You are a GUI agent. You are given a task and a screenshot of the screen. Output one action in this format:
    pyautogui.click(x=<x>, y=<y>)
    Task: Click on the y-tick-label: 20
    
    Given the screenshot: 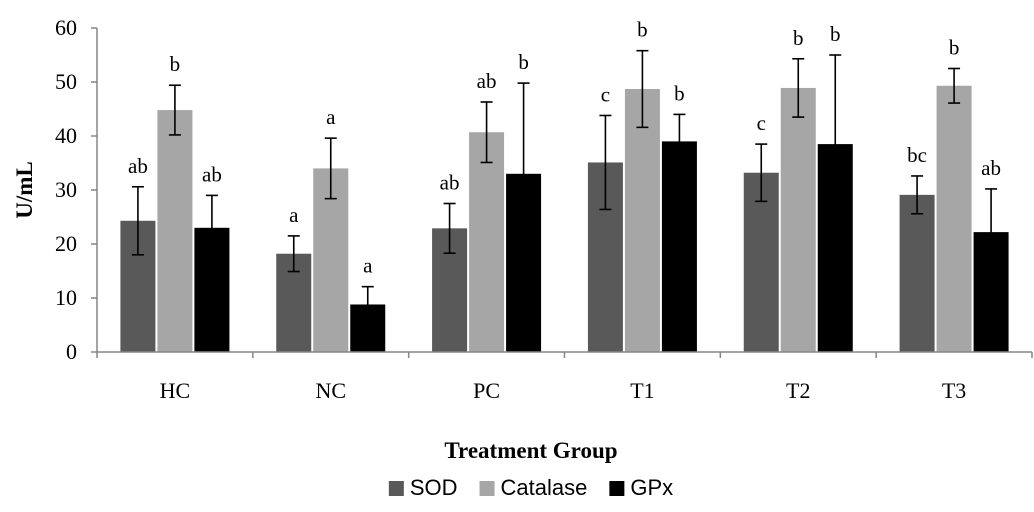 What is the action you would take?
    pyautogui.click(x=66, y=243)
    